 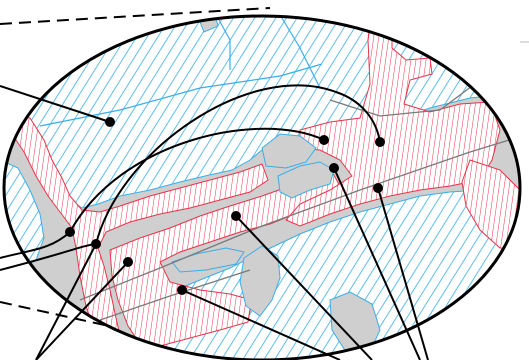 I want to click on leader-h, so click(x=377, y=263).